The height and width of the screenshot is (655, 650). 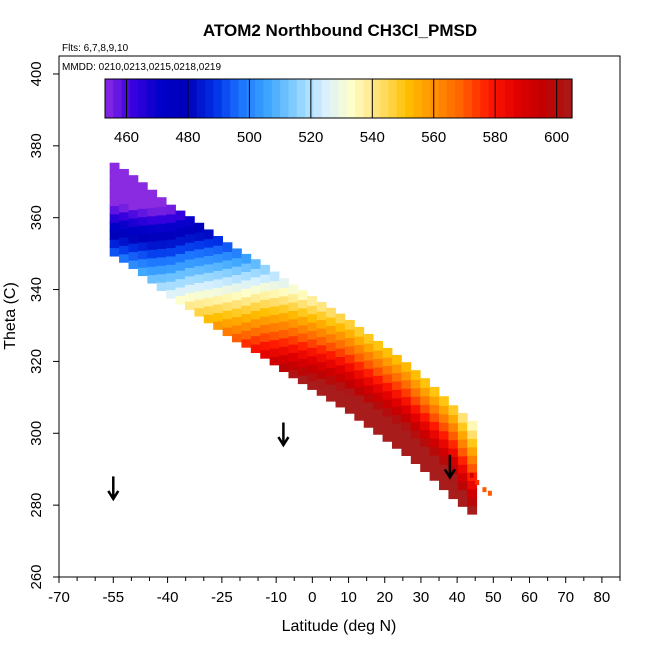 What do you see at coordinates (36, 576) in the screenshot?
I see `y-tick-label: 260` at bounding box center [36, 576].